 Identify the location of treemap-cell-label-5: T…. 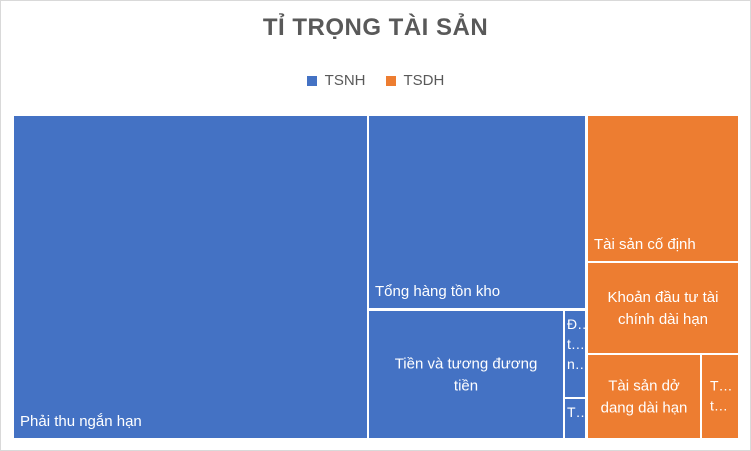
(578, 412).